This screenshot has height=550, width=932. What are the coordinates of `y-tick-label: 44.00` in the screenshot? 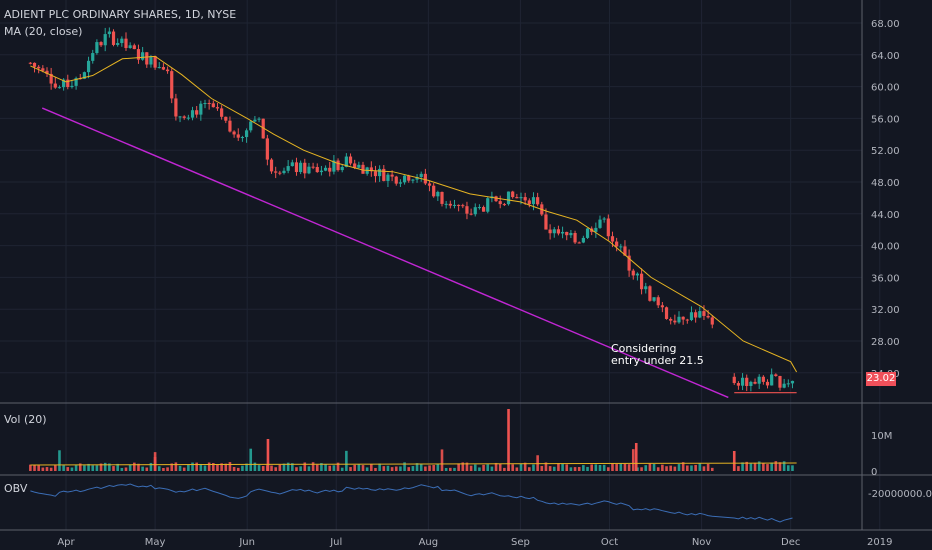 It's located at (885, 215).